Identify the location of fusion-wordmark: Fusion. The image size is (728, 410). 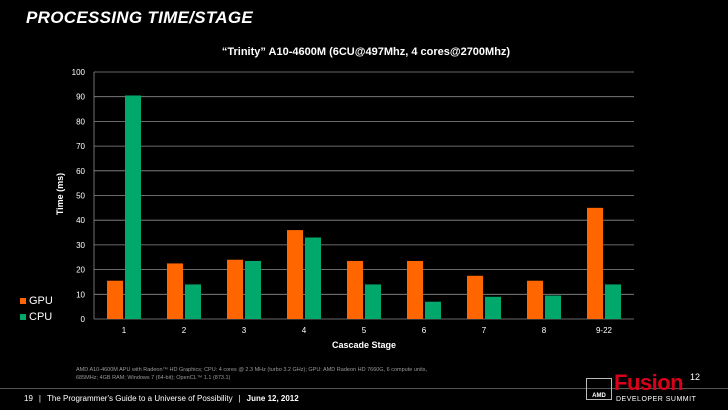
(649, 382).